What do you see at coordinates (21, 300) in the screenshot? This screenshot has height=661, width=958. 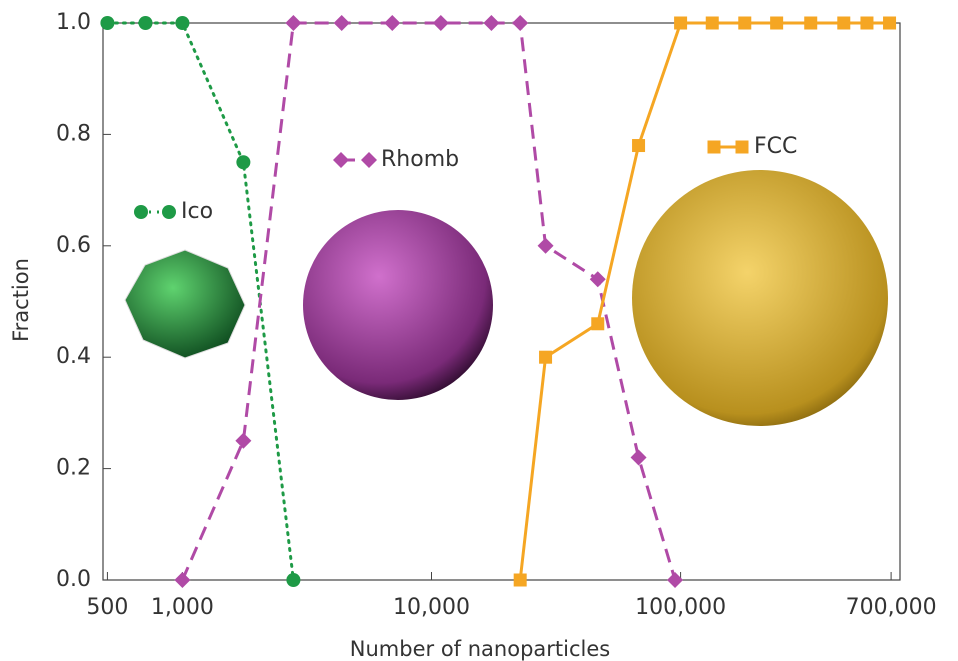 I see `y-axis-title: Fraction` at bounding box center [21, 300].